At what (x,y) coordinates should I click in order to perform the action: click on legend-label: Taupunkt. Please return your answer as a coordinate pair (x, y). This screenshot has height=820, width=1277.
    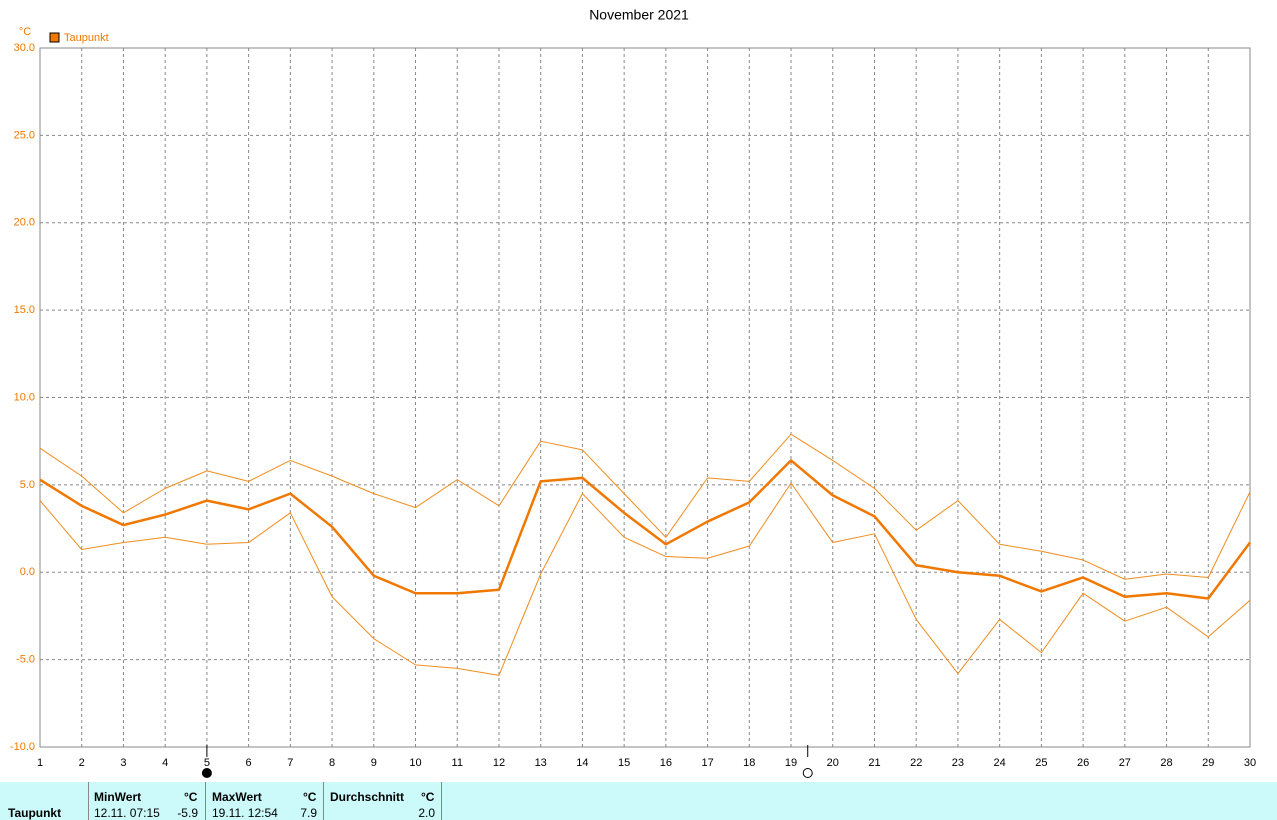
    Looking at the image, I should click on (86, 38).